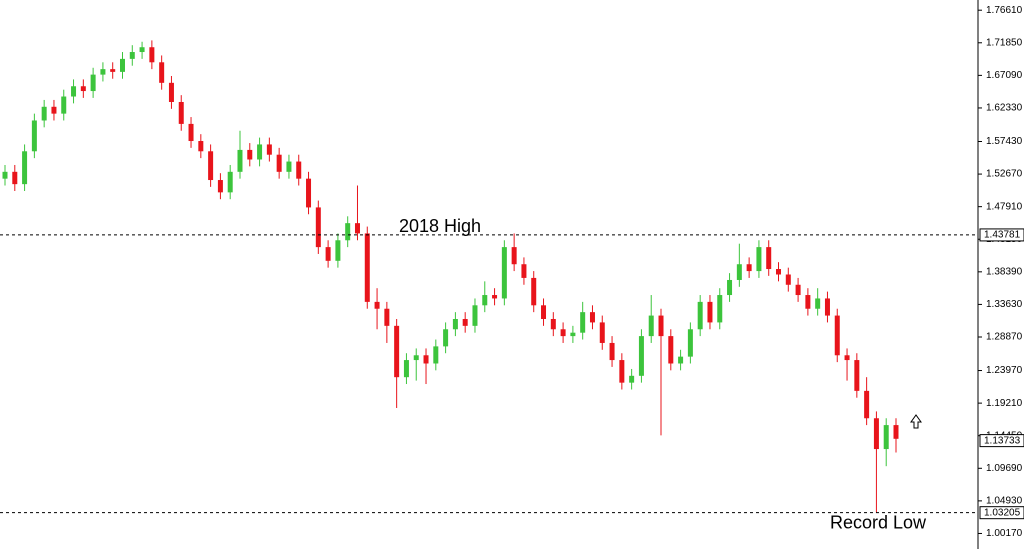 This screenshot has width=1024, height=549. I want to click on y-tick-label: 1.52670, so click(1004, 174).